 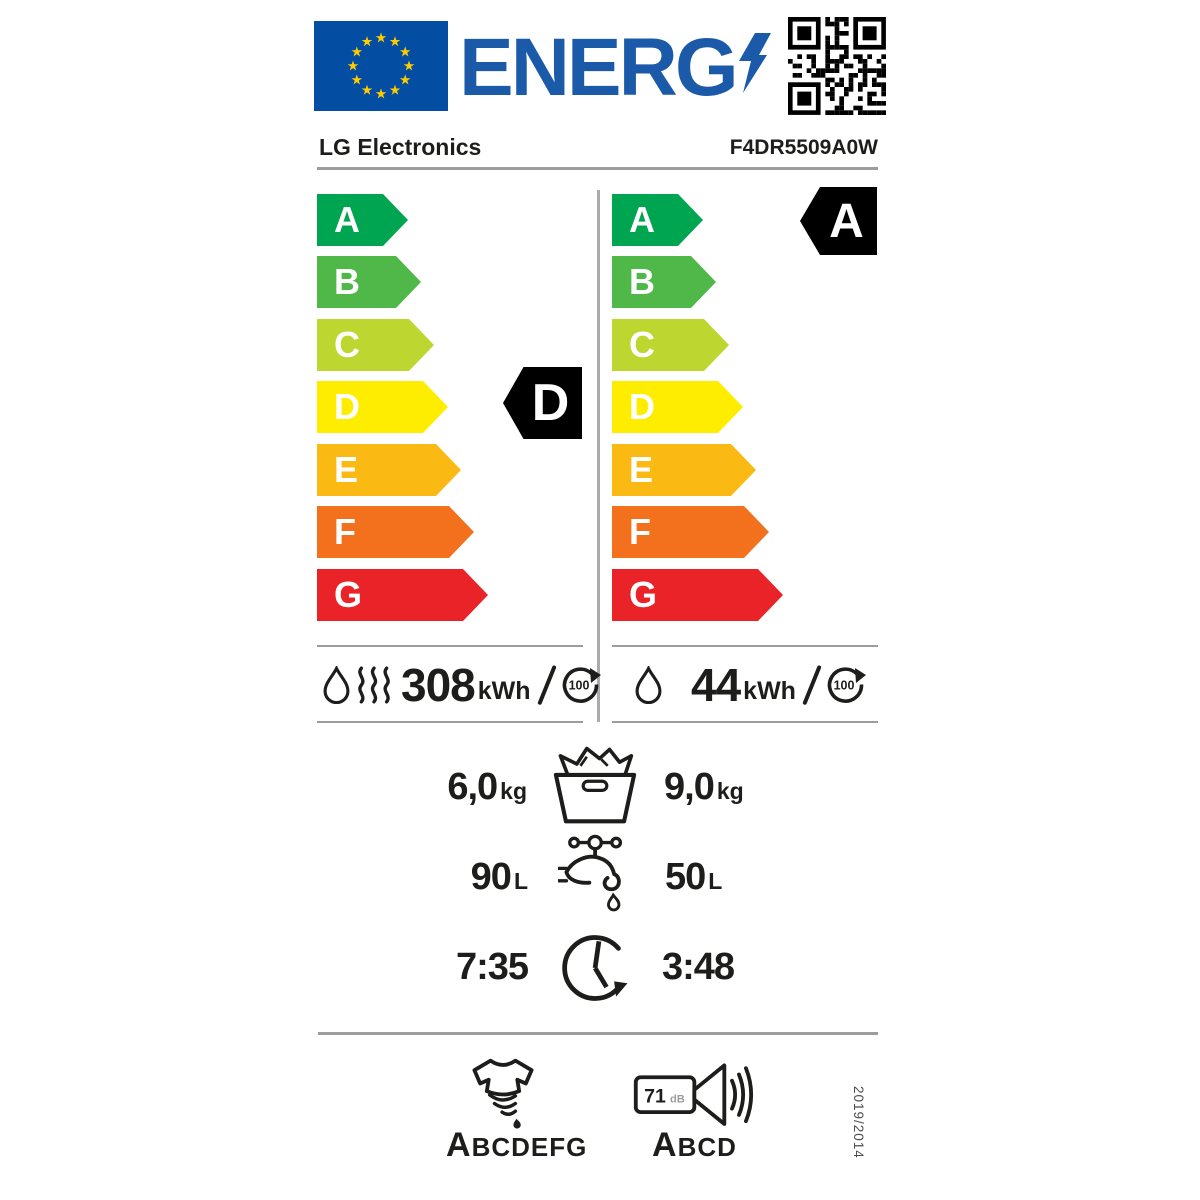 What do you see at coordinates (598, 1033) in the screenshot?
I see `bottom-divider` at bounding box center [598, 1033].